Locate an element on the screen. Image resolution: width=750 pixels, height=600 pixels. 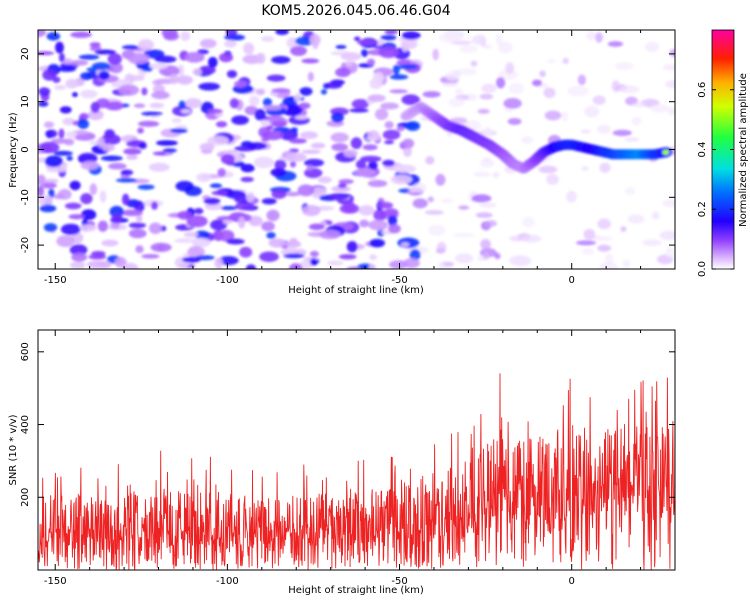
colorbar-tick-label: 0.2 is located at coordinates (702, 209).